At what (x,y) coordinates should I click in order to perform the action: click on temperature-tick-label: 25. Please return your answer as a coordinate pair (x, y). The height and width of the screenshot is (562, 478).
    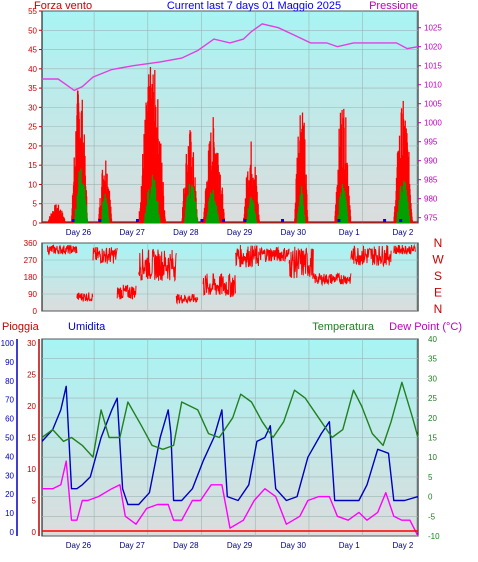
    Looking at the image, I should click on (432, 398).